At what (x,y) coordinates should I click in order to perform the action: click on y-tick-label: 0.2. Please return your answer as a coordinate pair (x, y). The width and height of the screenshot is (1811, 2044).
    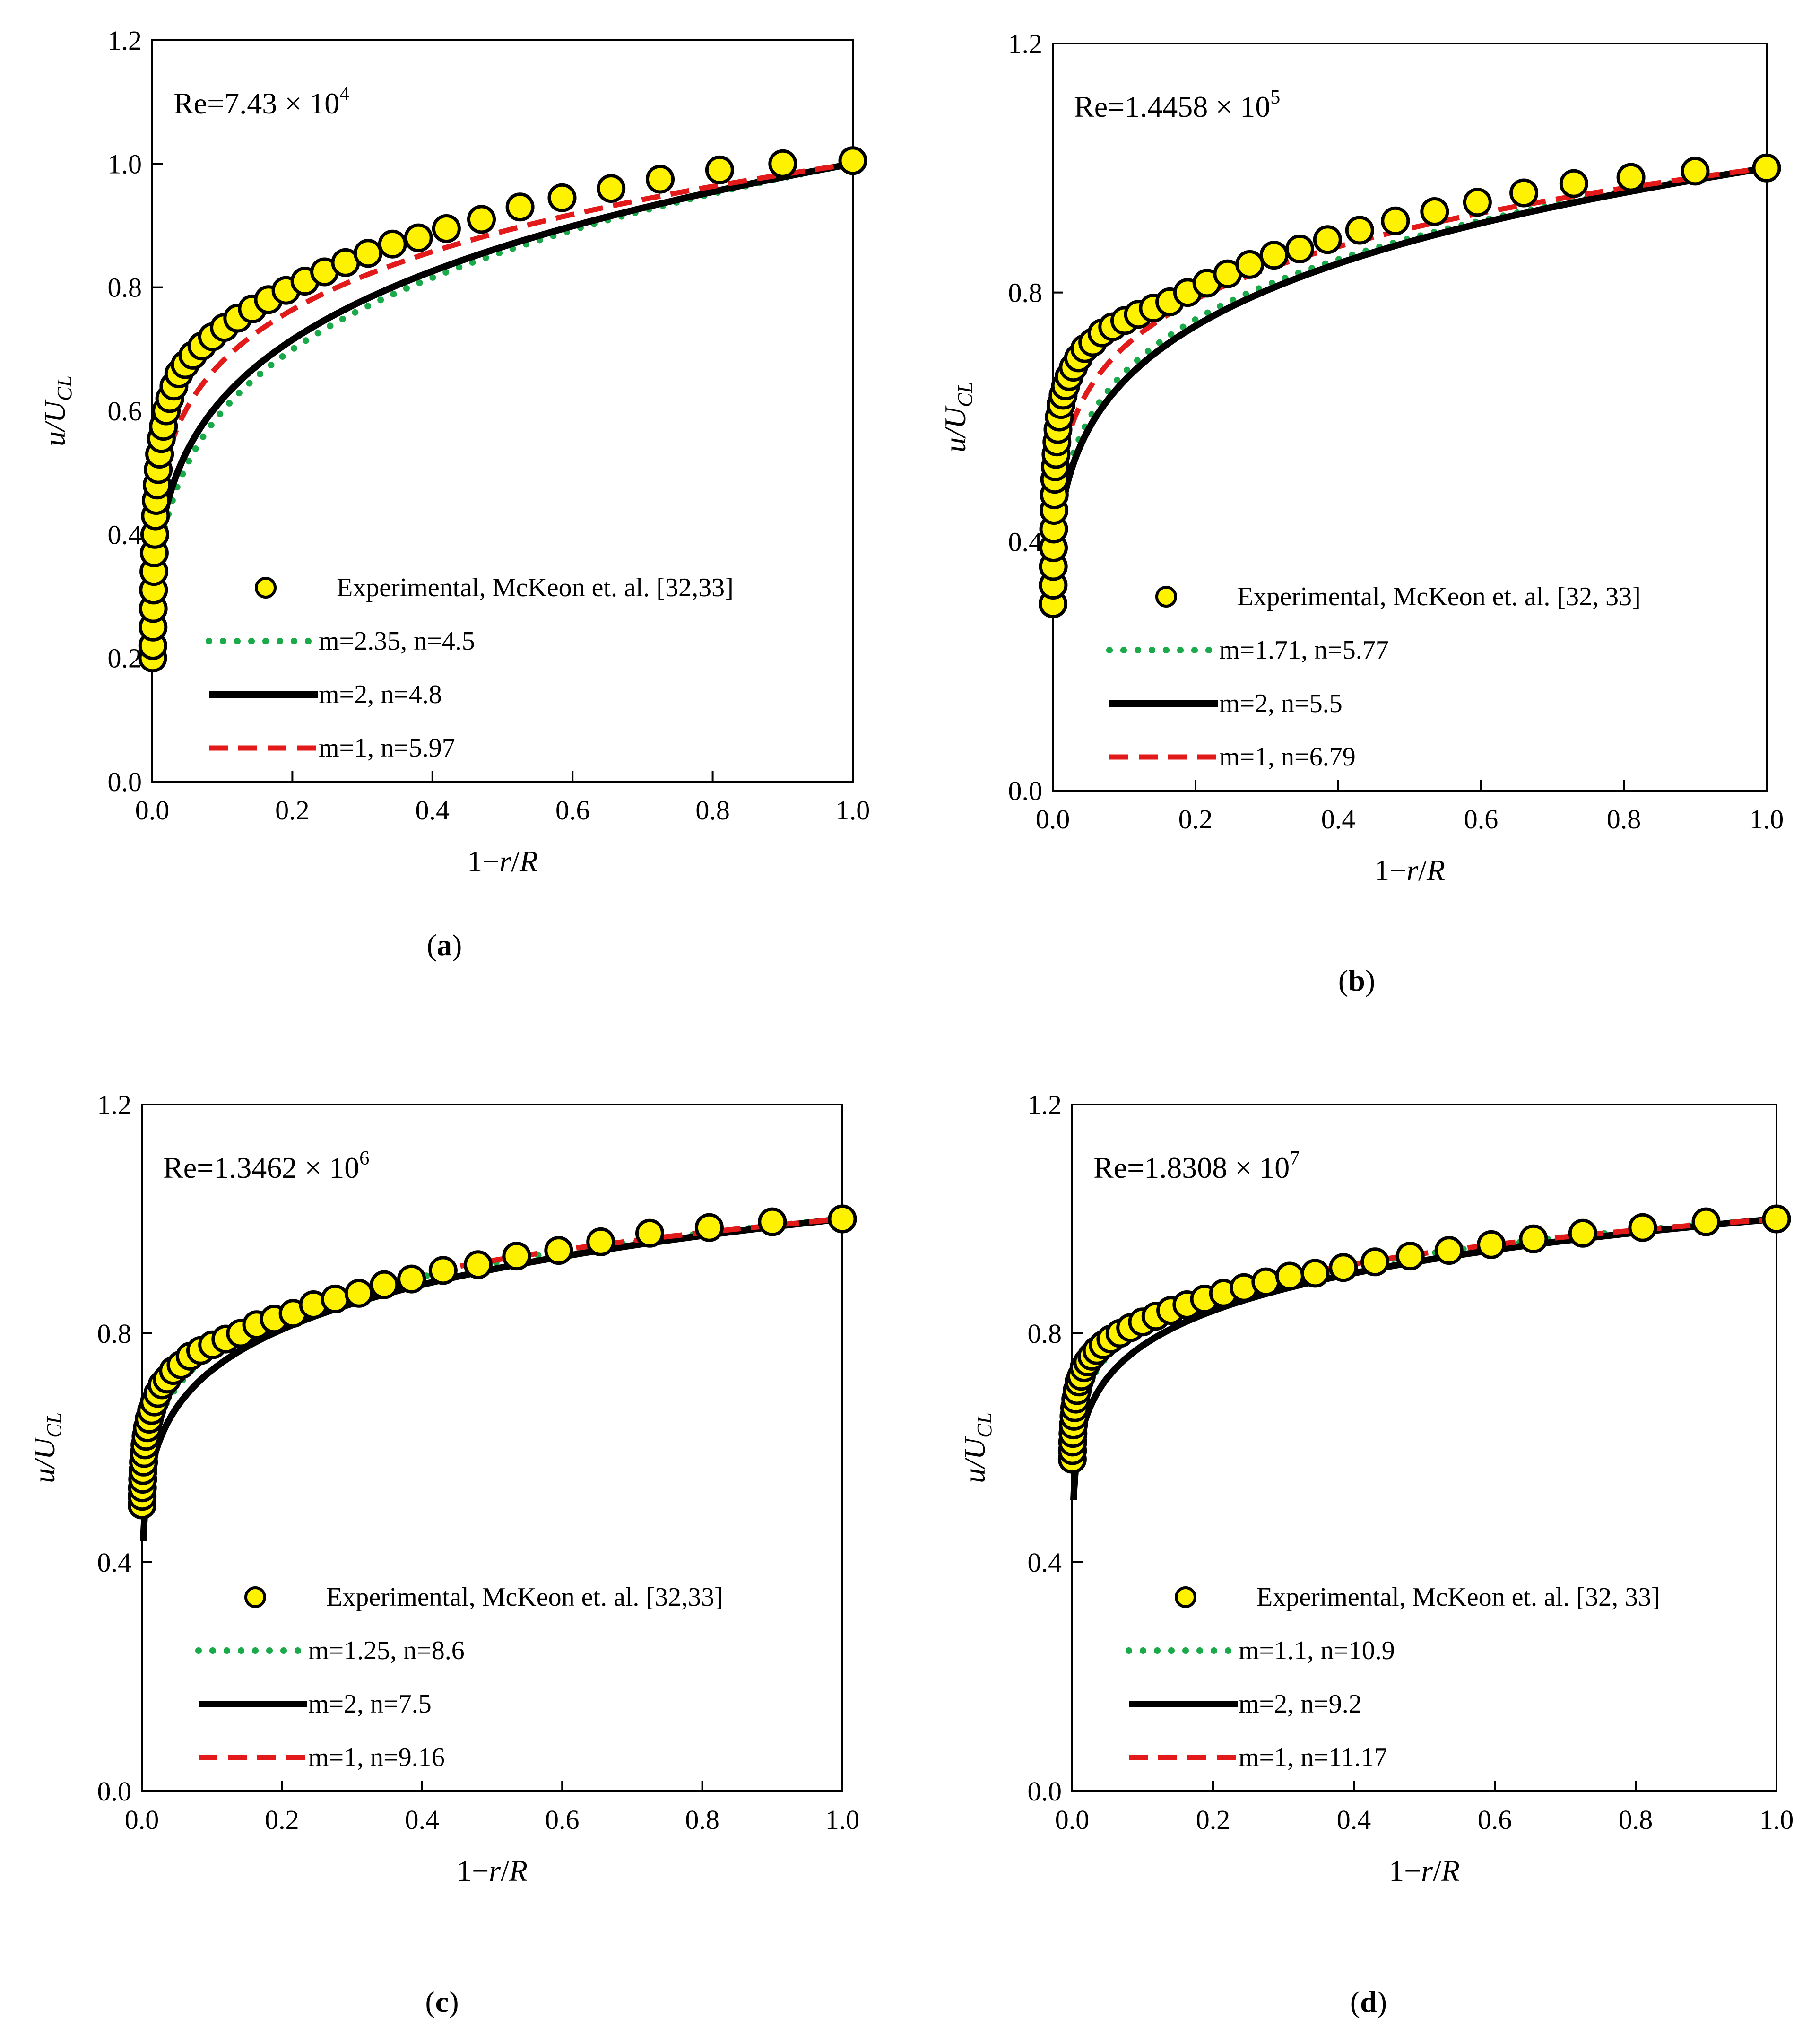
    Looking at the image, I should click on (125, 658).